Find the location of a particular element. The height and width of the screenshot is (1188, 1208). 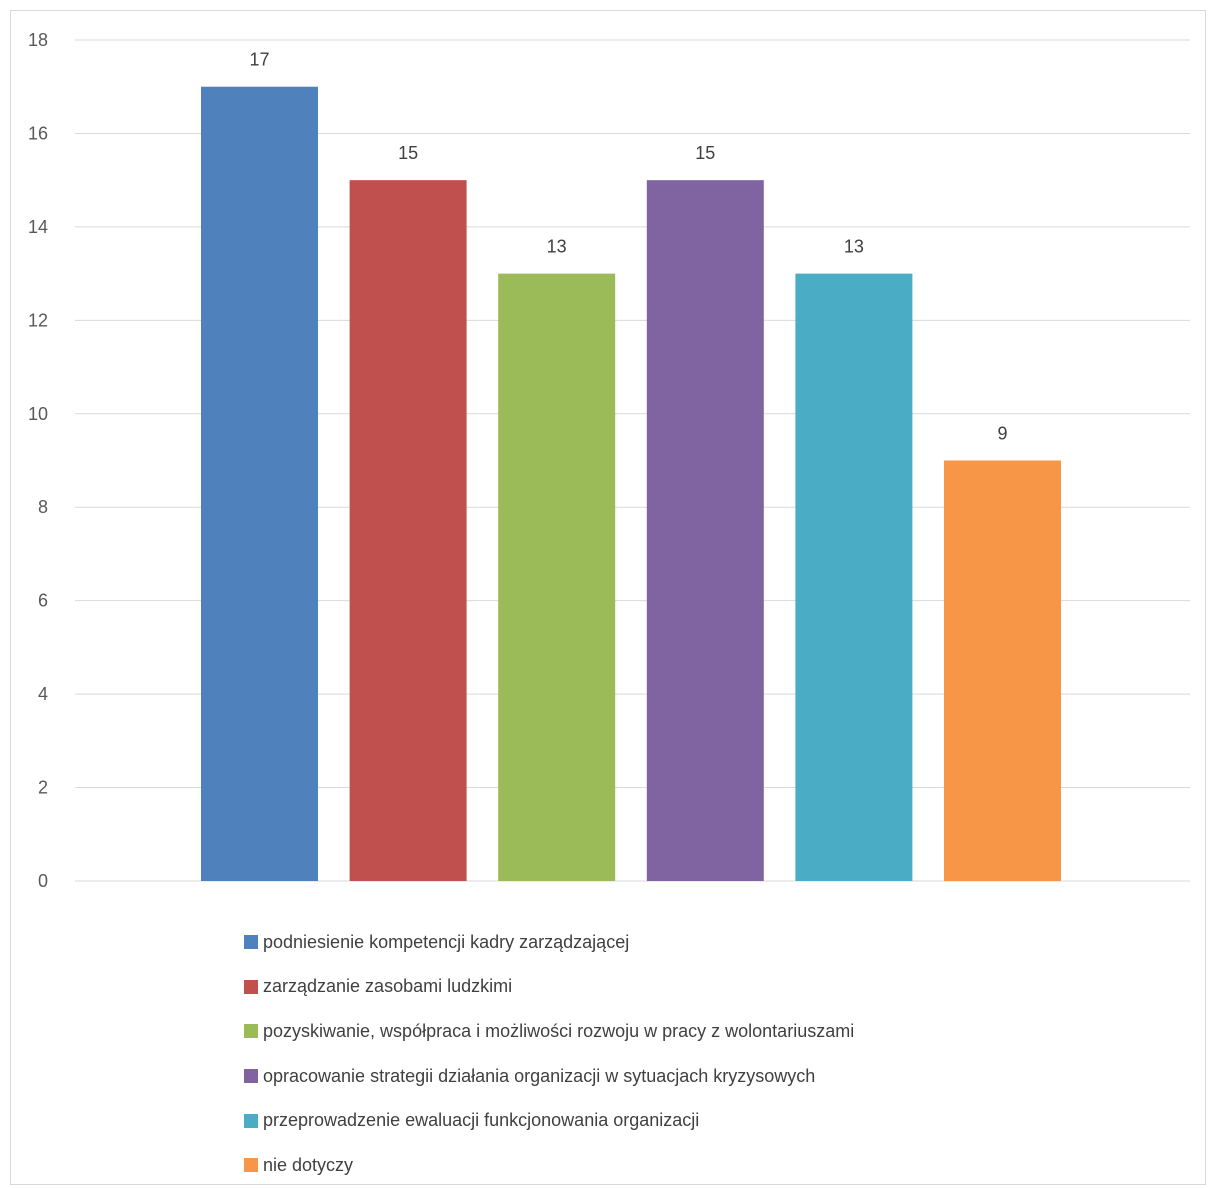

legend-item: zarządzanie zasobami ludzkimi is located at coordinates (694, 987).